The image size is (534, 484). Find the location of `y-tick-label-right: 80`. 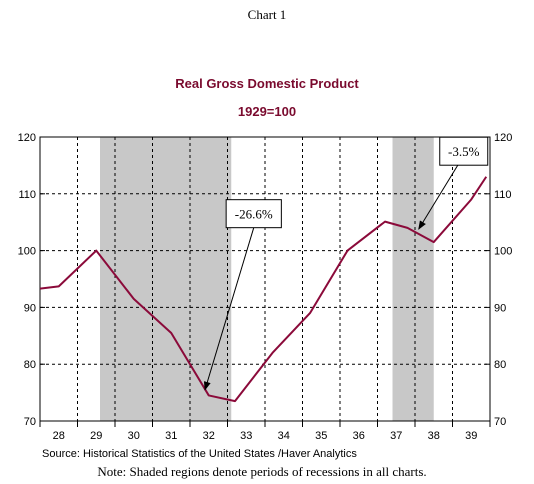

y-tick-label-right: 80 is located at coordinates (500, 365).